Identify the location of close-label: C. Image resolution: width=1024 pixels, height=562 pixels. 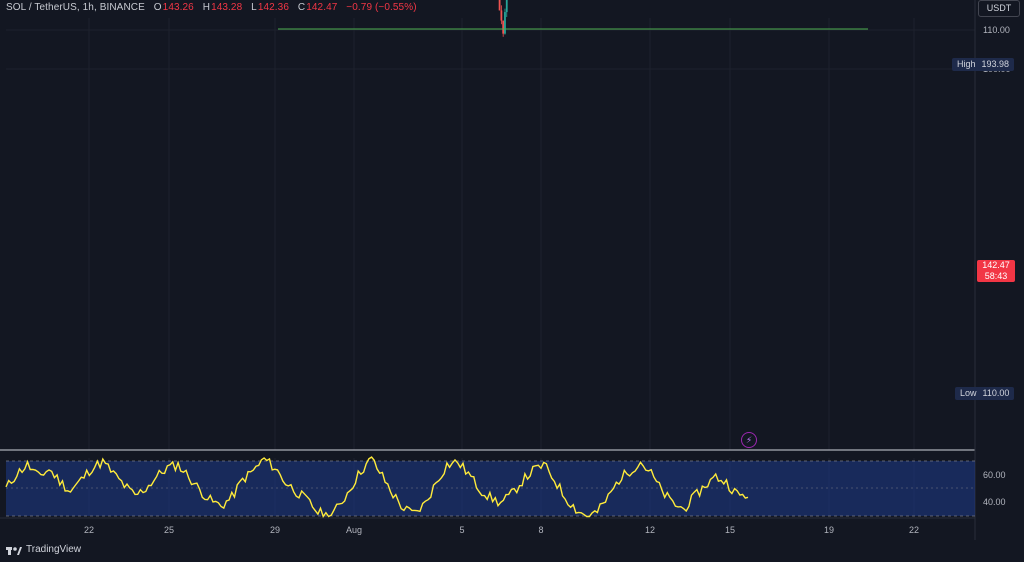
(301, 7).